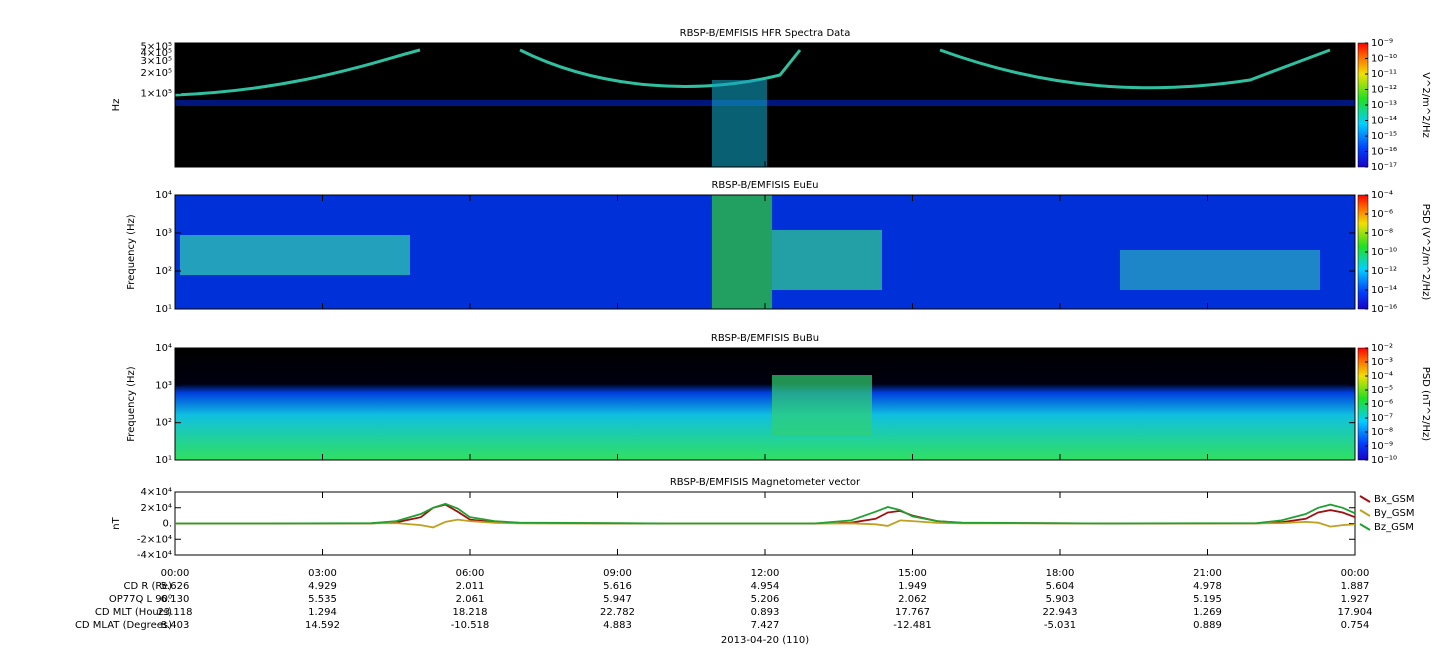  What do you see at coordinates (1207, 599) in the screenshot?
I see `ephemeris-value: 5.195` at bounding box center [1207, 599].